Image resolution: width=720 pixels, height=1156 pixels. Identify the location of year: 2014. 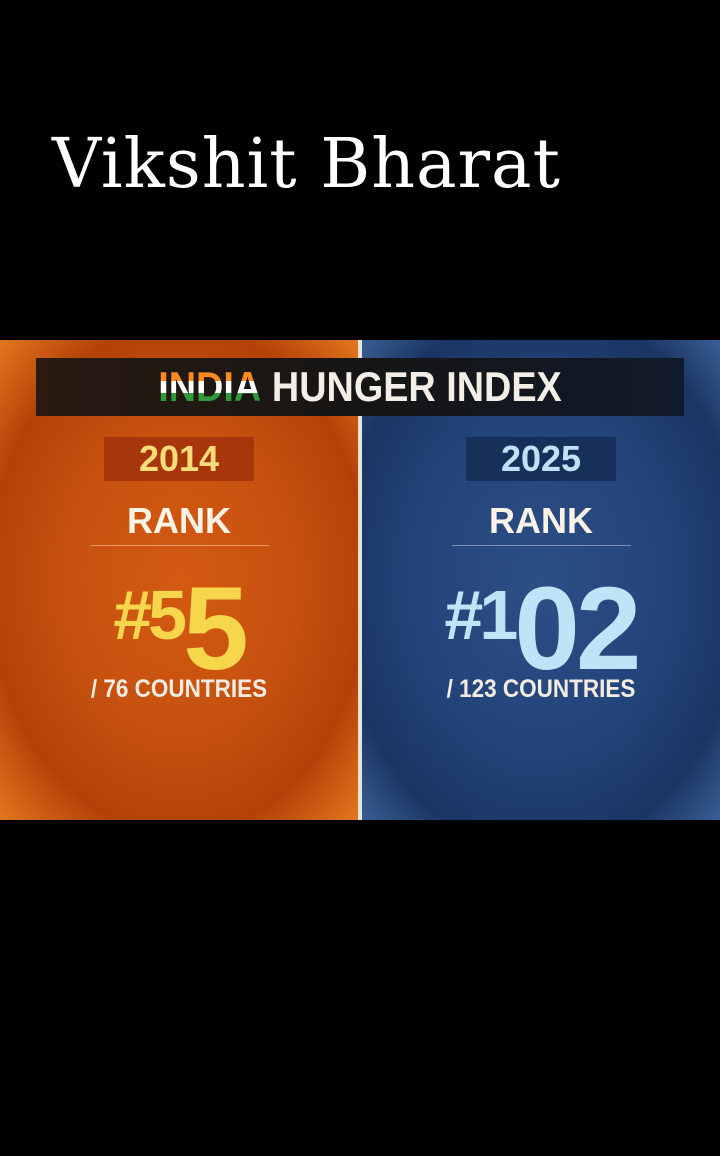
(179, 459).